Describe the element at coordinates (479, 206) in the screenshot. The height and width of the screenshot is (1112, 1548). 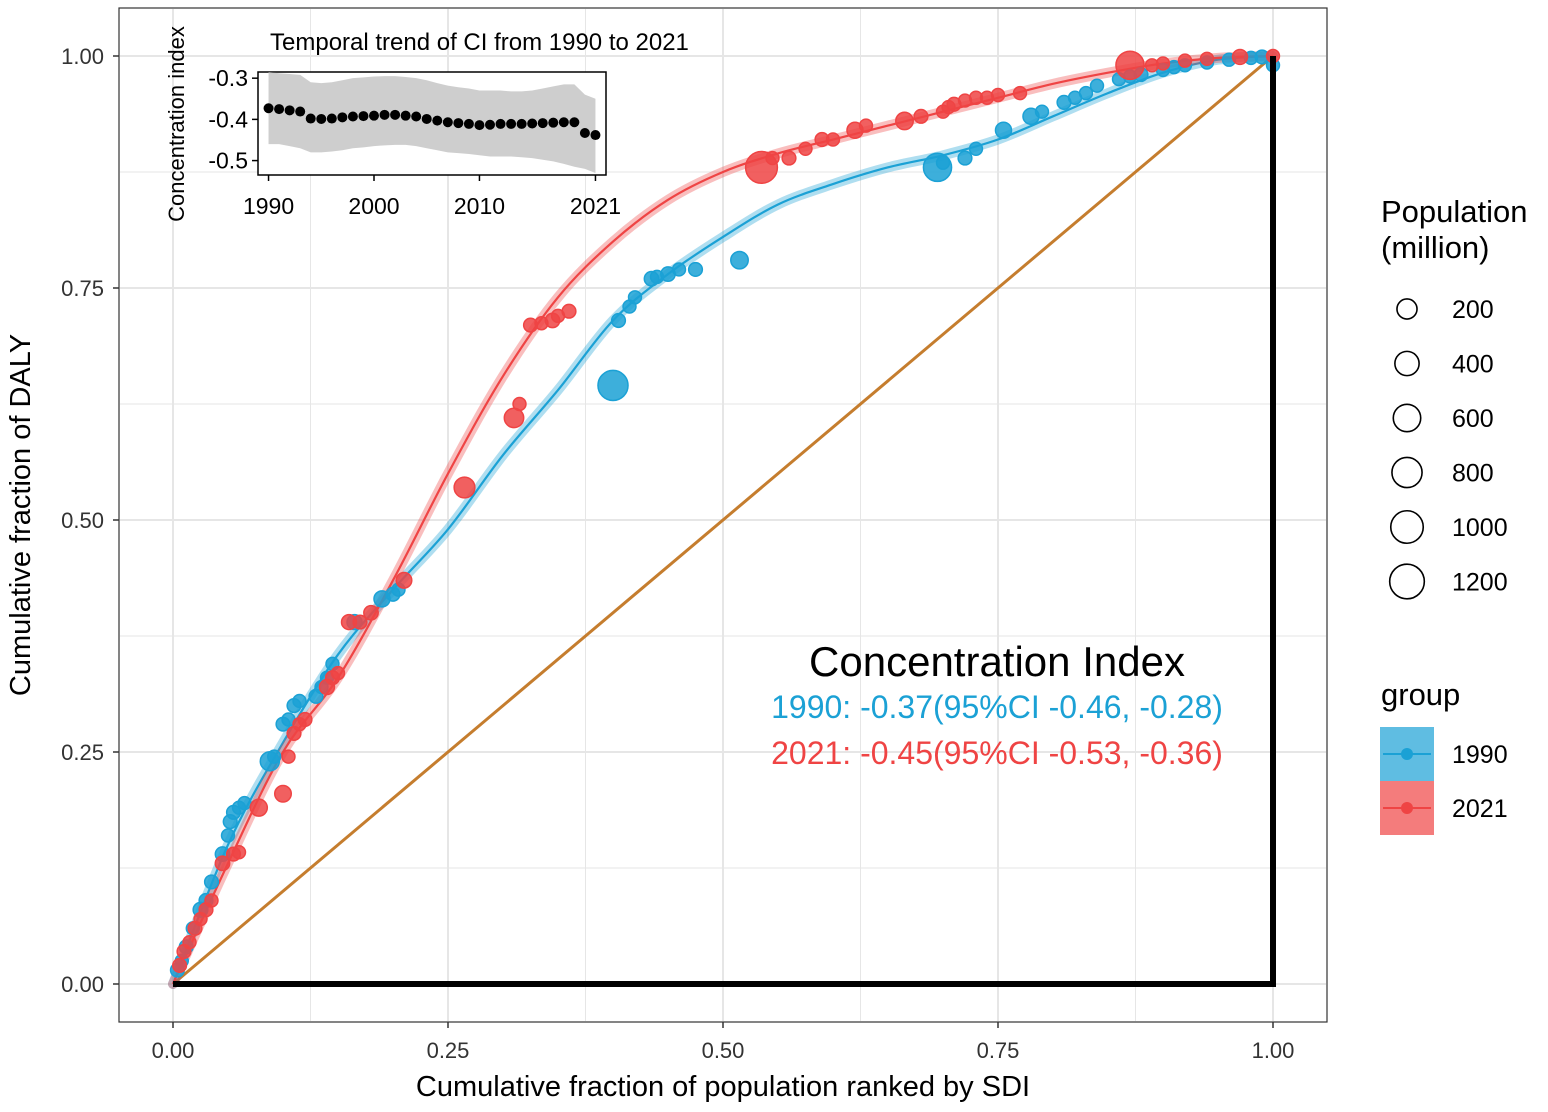
I see `inset-x-tick-label: 2010` at that location.